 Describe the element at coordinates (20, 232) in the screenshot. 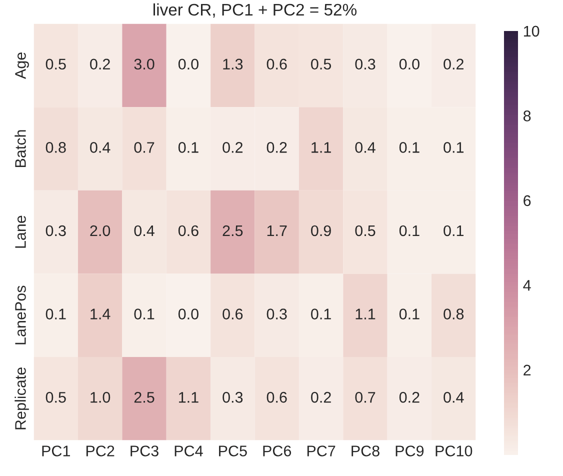

I see `y-tick-label: Lane` at that location.